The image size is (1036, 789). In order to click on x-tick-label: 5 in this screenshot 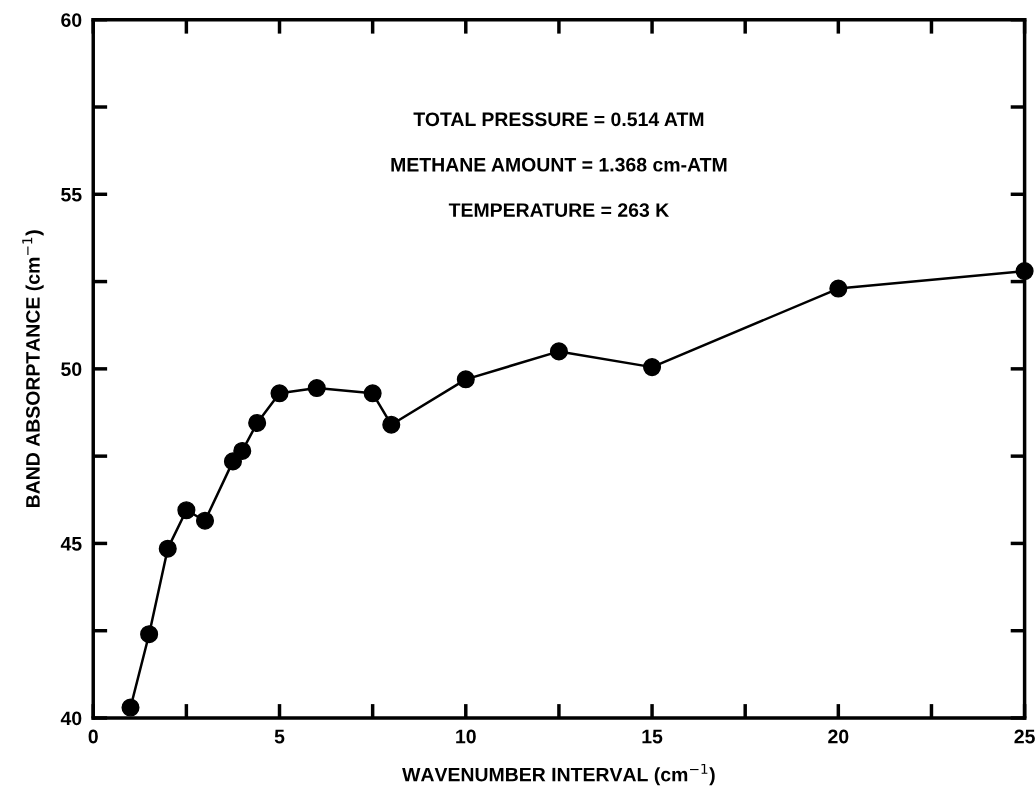, I will do `click(279, 736)`.